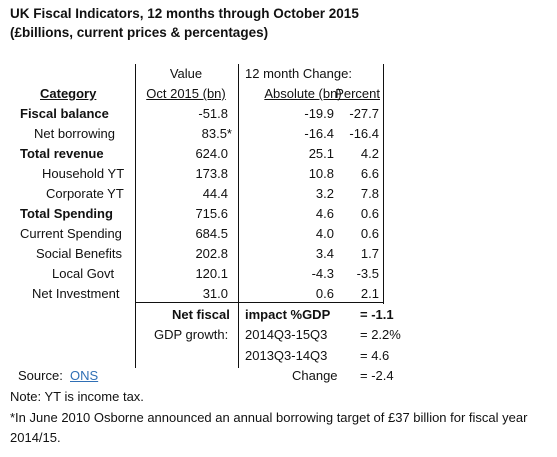 This screenshot has width=557, height=457. What do you see at coordinates (215, 293) in the screenshot?
I see `row-value: 31.0` at bounding box center [215, 293].